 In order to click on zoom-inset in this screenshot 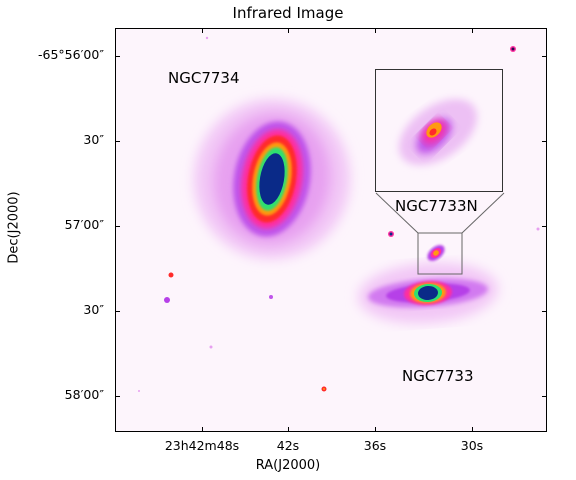, I will do `click(439, 130)`.